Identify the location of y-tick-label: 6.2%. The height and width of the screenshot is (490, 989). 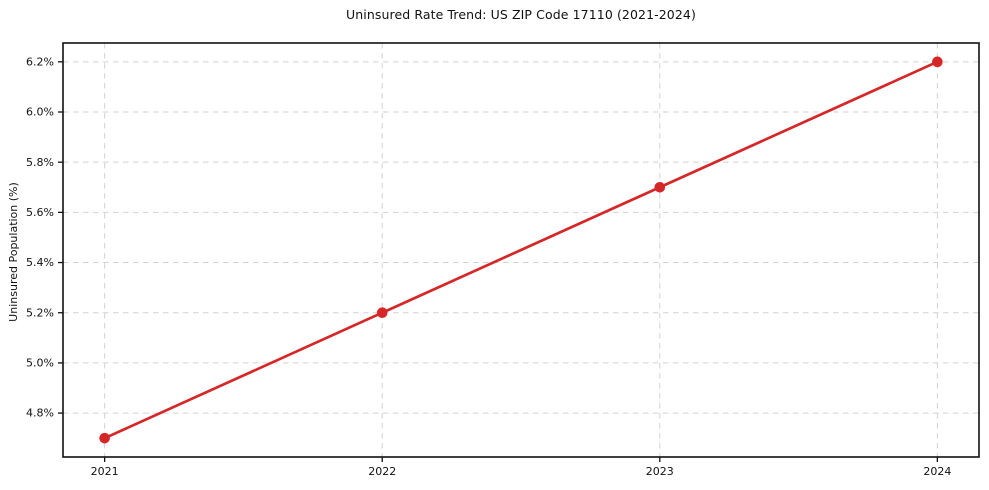
(40, 61).